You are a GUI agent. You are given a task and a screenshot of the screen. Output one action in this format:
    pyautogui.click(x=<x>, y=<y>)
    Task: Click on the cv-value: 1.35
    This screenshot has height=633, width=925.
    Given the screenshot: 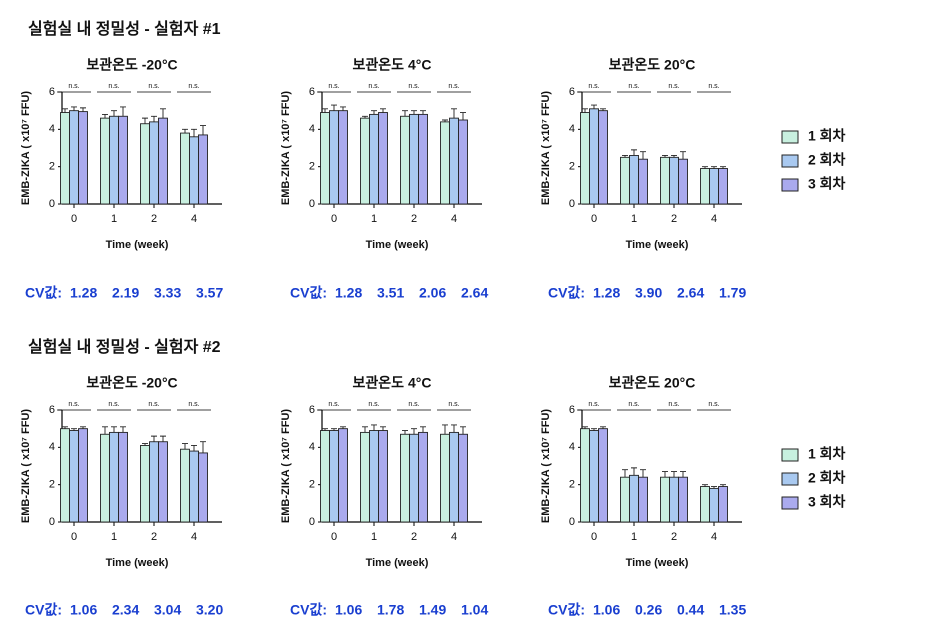 What is the action you would take?
    pyautogui.click(x=732, y=610)
    